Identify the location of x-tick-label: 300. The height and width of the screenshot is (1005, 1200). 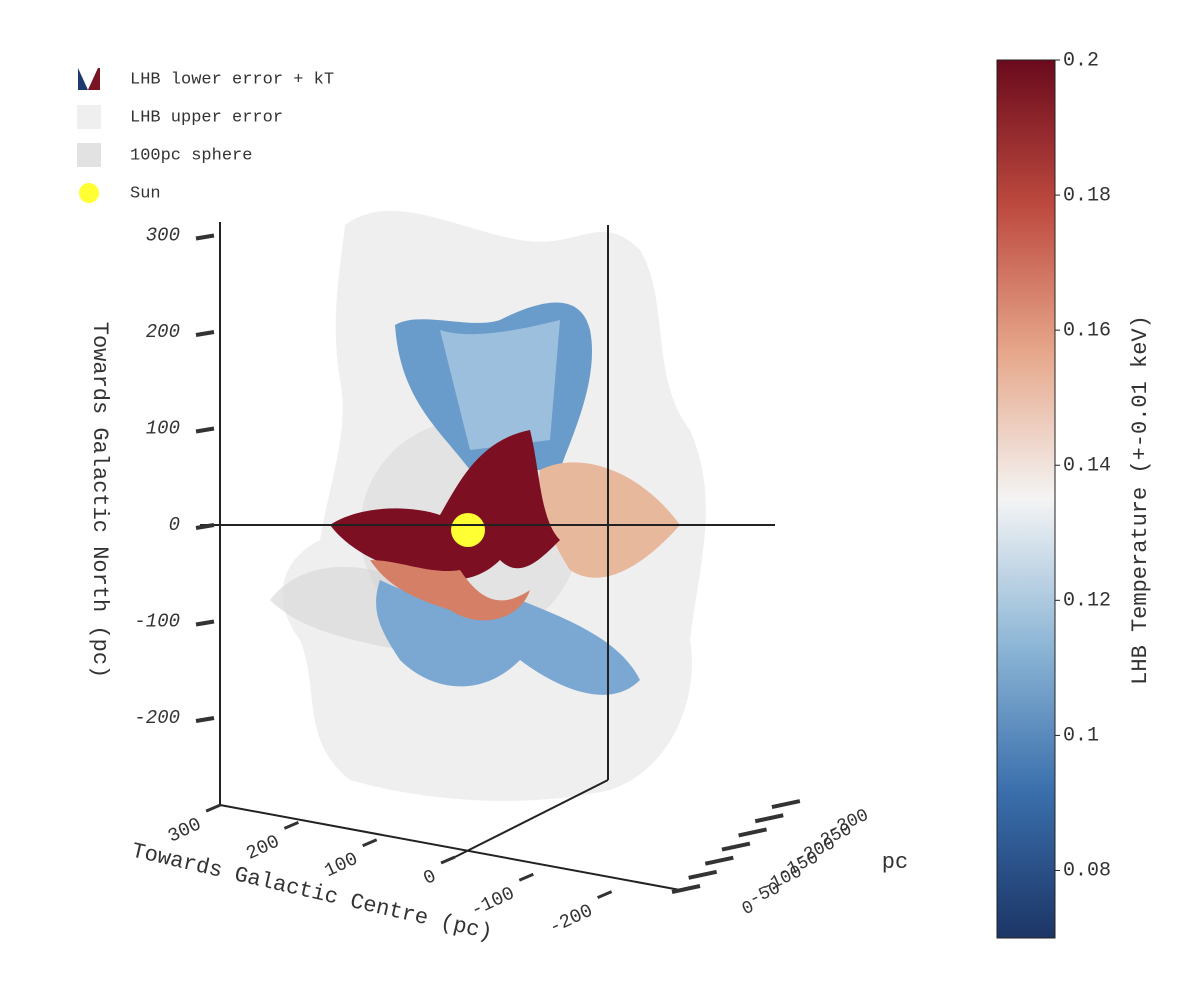
(184, 830).